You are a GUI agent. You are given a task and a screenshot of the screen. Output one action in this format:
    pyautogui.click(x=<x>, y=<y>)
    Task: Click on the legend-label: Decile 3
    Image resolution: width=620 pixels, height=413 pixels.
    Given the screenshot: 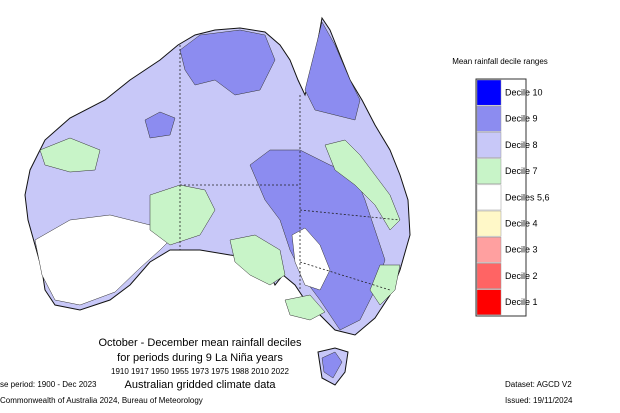 What is the action you would take?
    pyautogui.click(x=521, y=250)
    